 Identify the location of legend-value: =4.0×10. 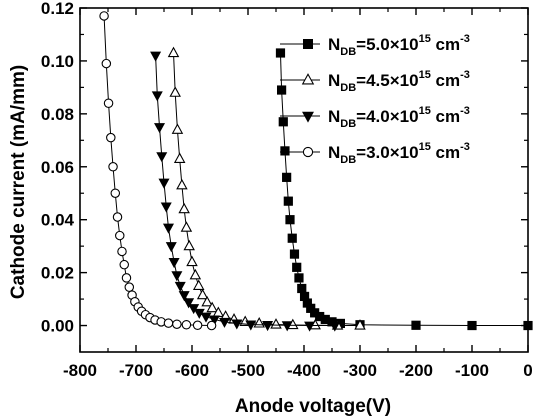
(387, 116).